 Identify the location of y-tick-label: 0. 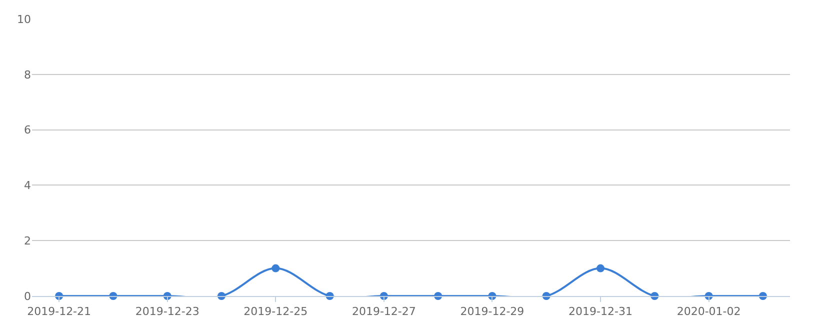
(27, 296).